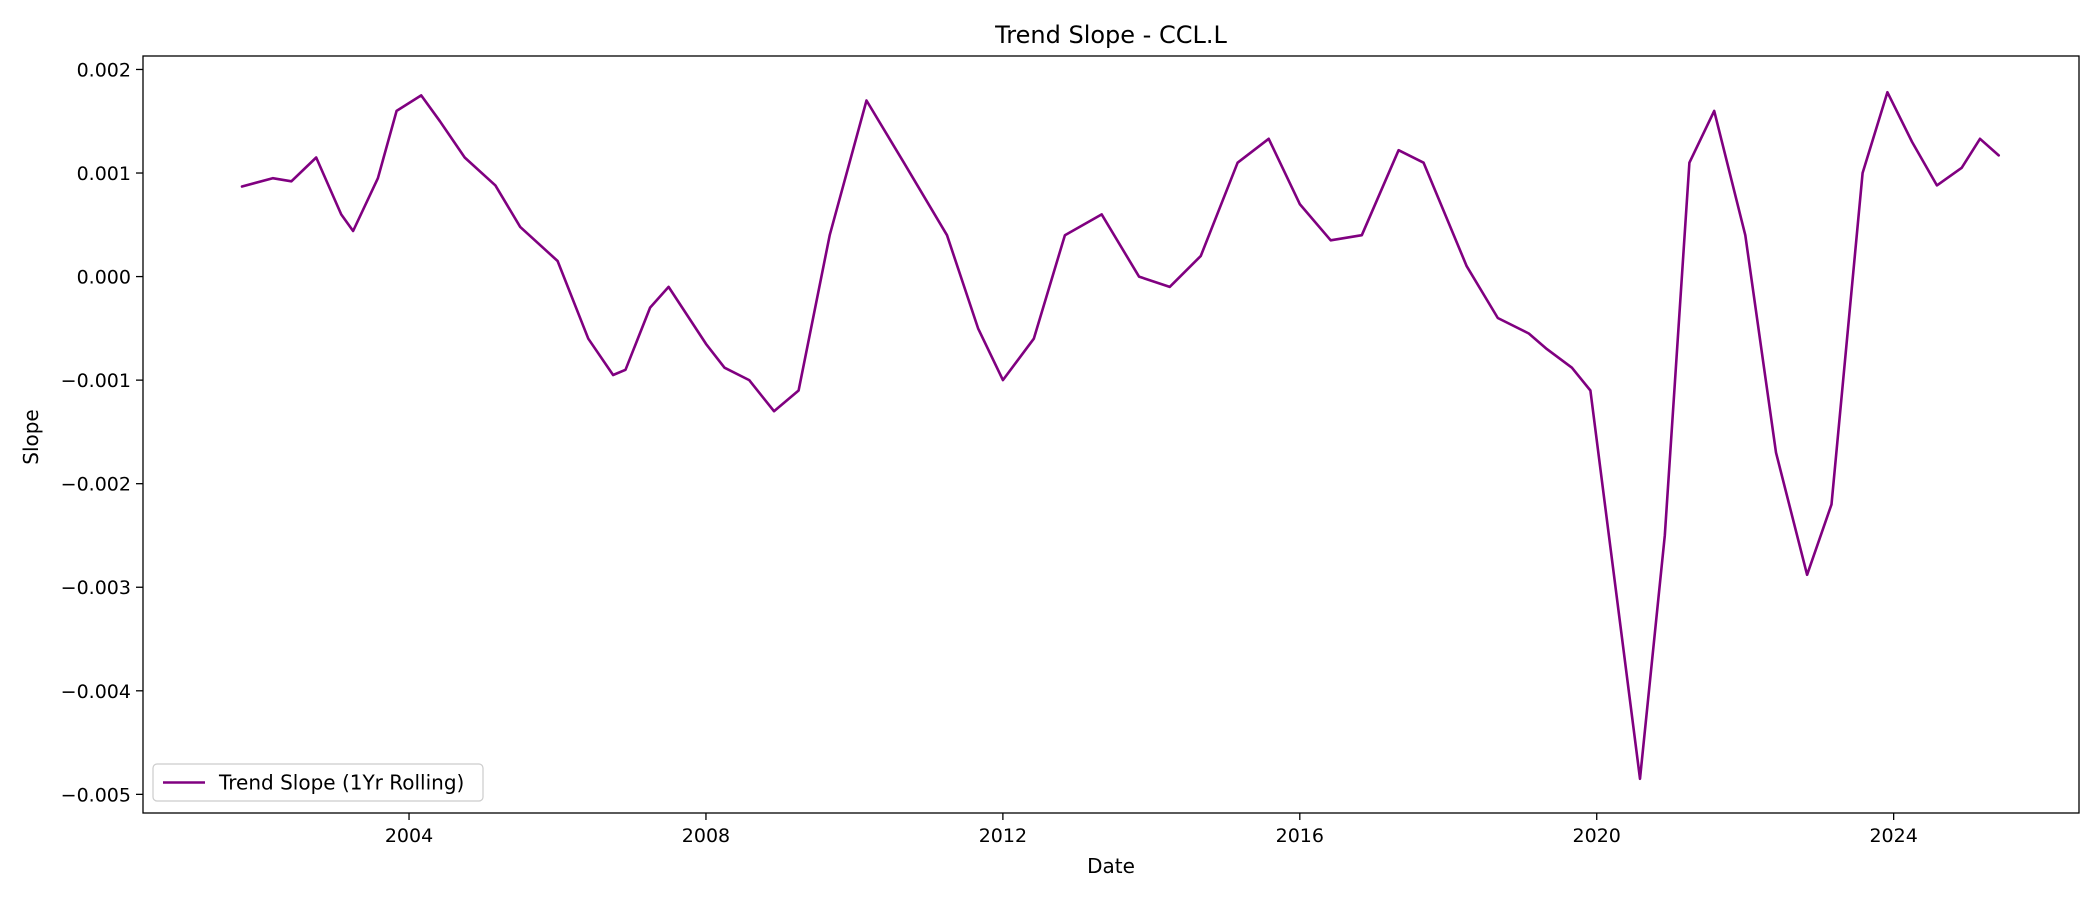  What do you see at coordinates (104, 70) in the screenshot?
I see `y-tick-label: 0.002` at bounding box center [104, 70].